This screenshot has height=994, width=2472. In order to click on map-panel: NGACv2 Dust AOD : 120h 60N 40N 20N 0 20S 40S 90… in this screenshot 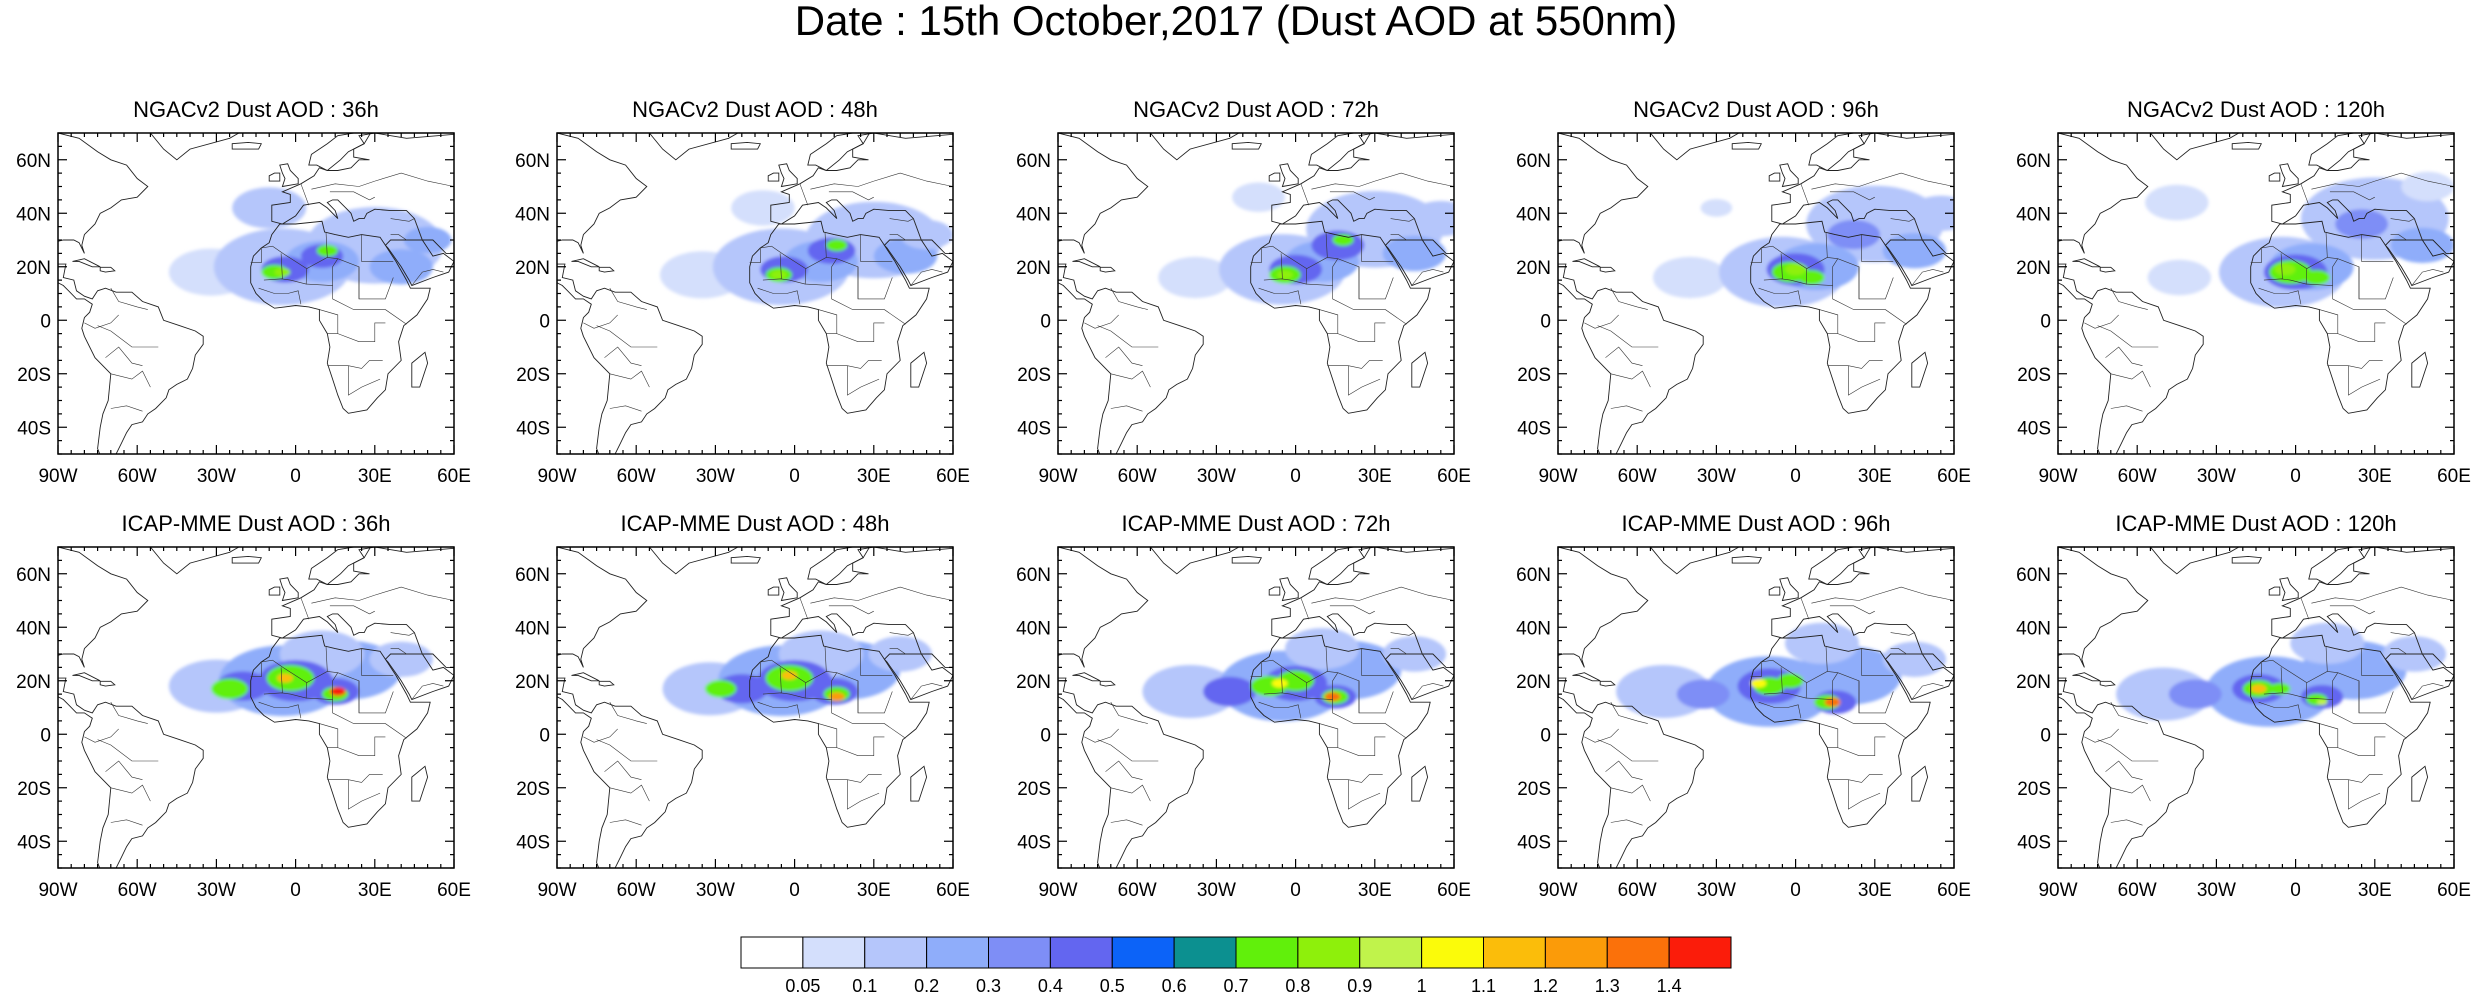, I will do `click(2243, 292)`.